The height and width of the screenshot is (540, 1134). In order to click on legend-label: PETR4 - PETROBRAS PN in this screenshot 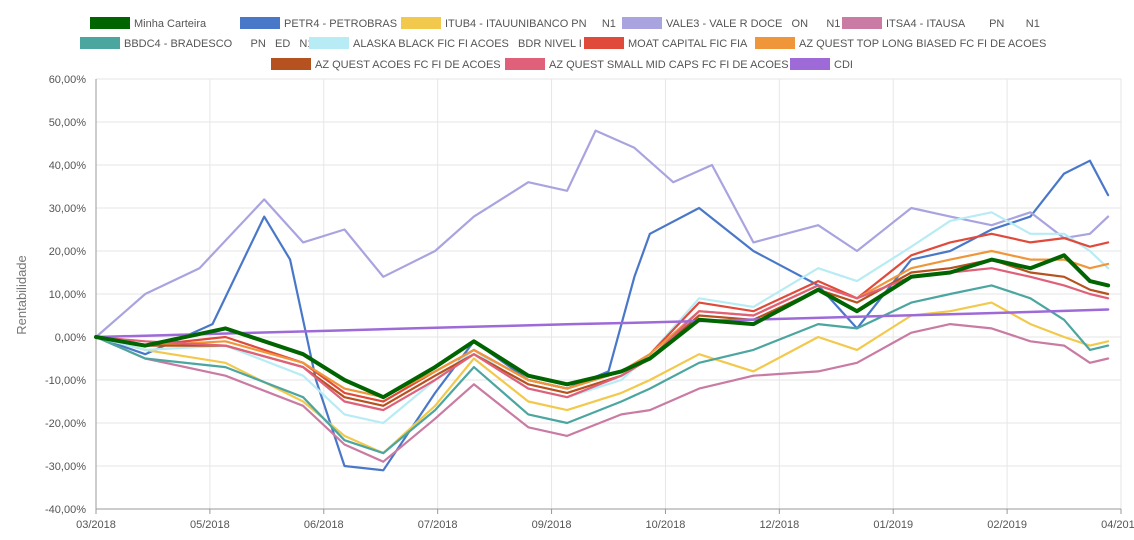, I will do `click(354, 24)`.